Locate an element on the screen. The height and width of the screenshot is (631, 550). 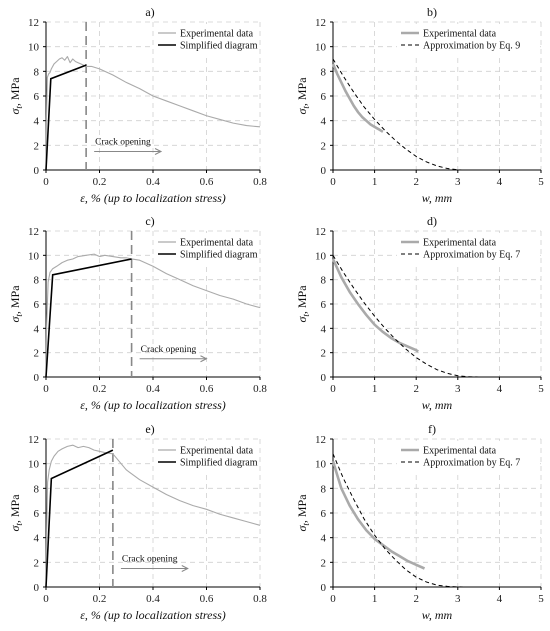
panel-label: b) is located at coordinates (432, 12).